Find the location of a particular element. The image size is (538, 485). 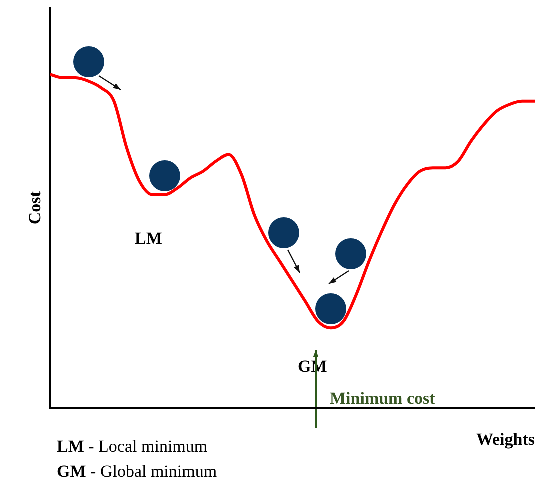

y-axis-title: Cost is located at coordinates (35, 208).